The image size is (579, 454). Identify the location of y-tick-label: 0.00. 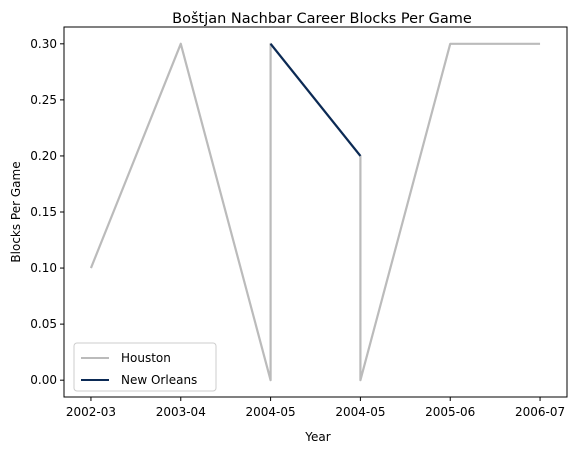
(43, 380).